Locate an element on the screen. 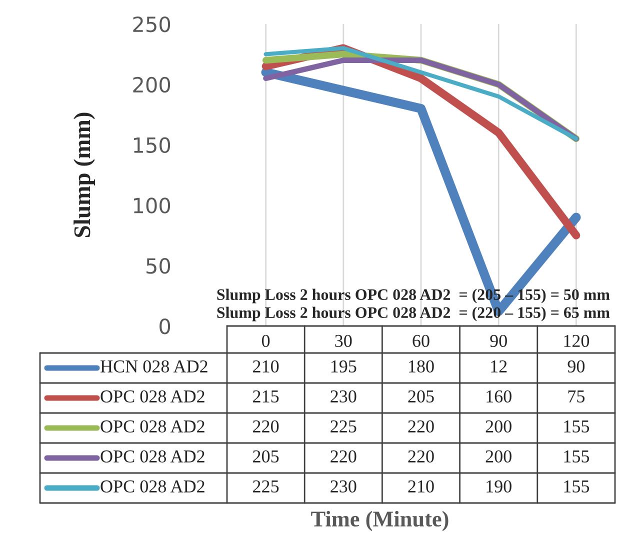 Image resolution: width=619 pixels, height=536 pixels. data-label: 160 is located at coordinates (499, 396).